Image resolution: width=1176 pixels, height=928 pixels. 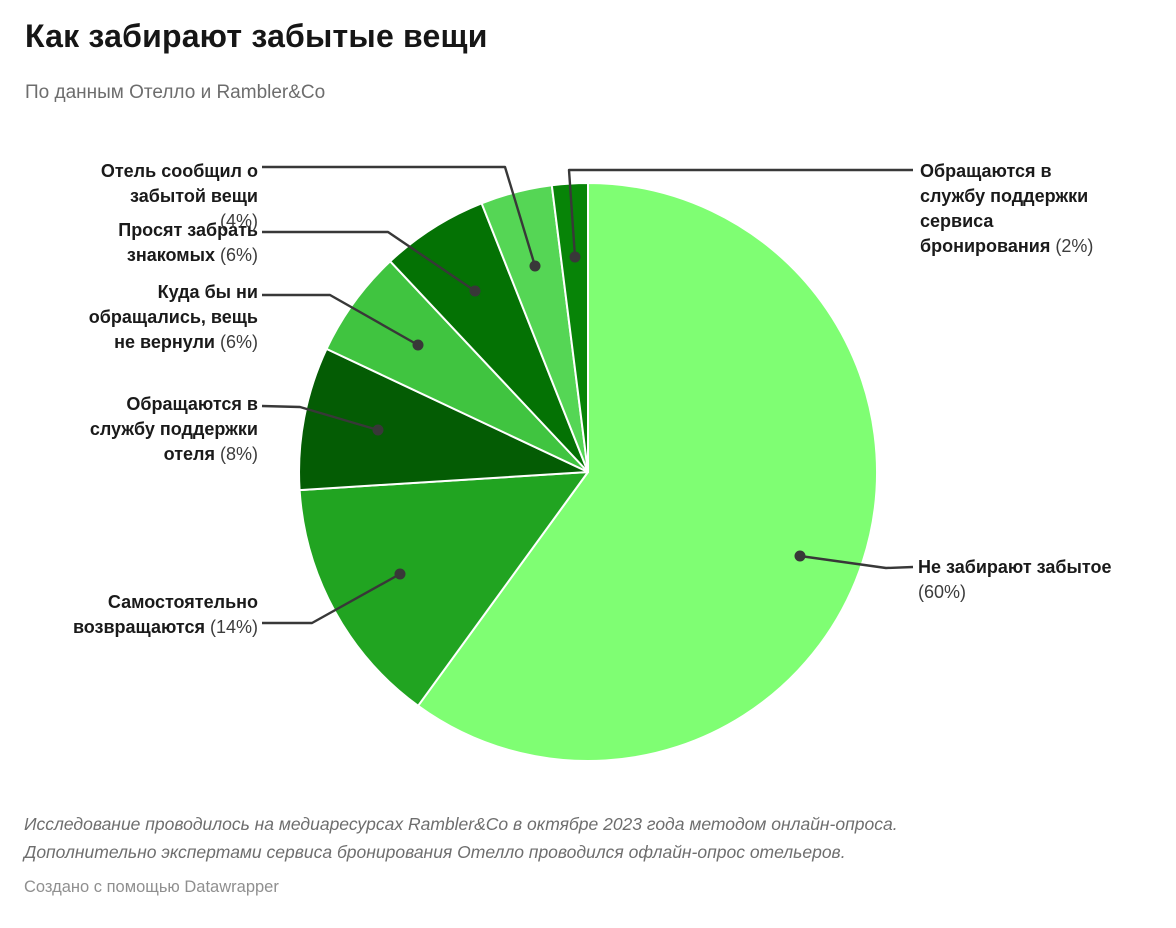 I want to click on slice-label-percent: (14%), so click(x=233, y=627).